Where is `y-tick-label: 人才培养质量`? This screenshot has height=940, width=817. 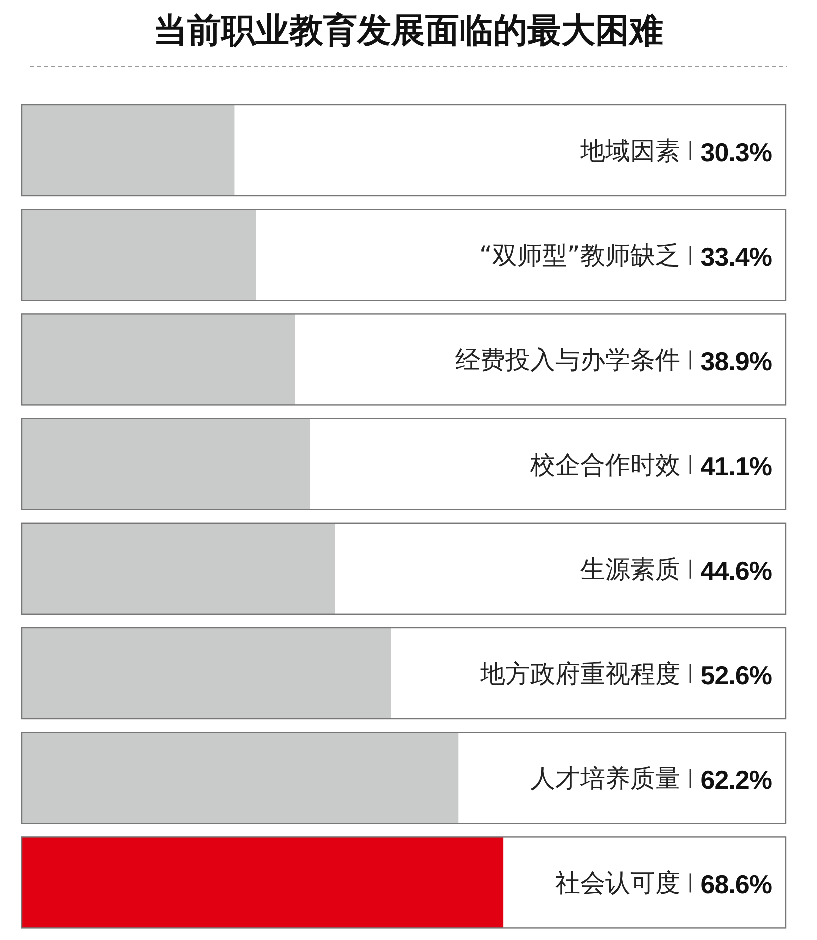
y-tick-label: 人才培养质量 is located at coordinates (605, 779).